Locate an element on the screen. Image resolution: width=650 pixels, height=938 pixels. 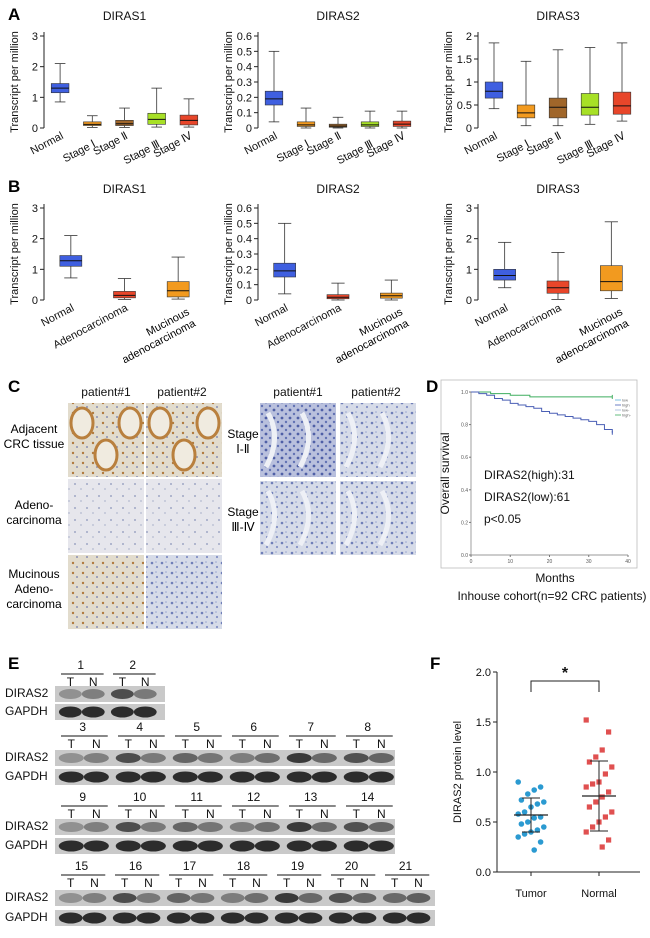
x-tick-label: 10 is located at coordinates (510, 562).